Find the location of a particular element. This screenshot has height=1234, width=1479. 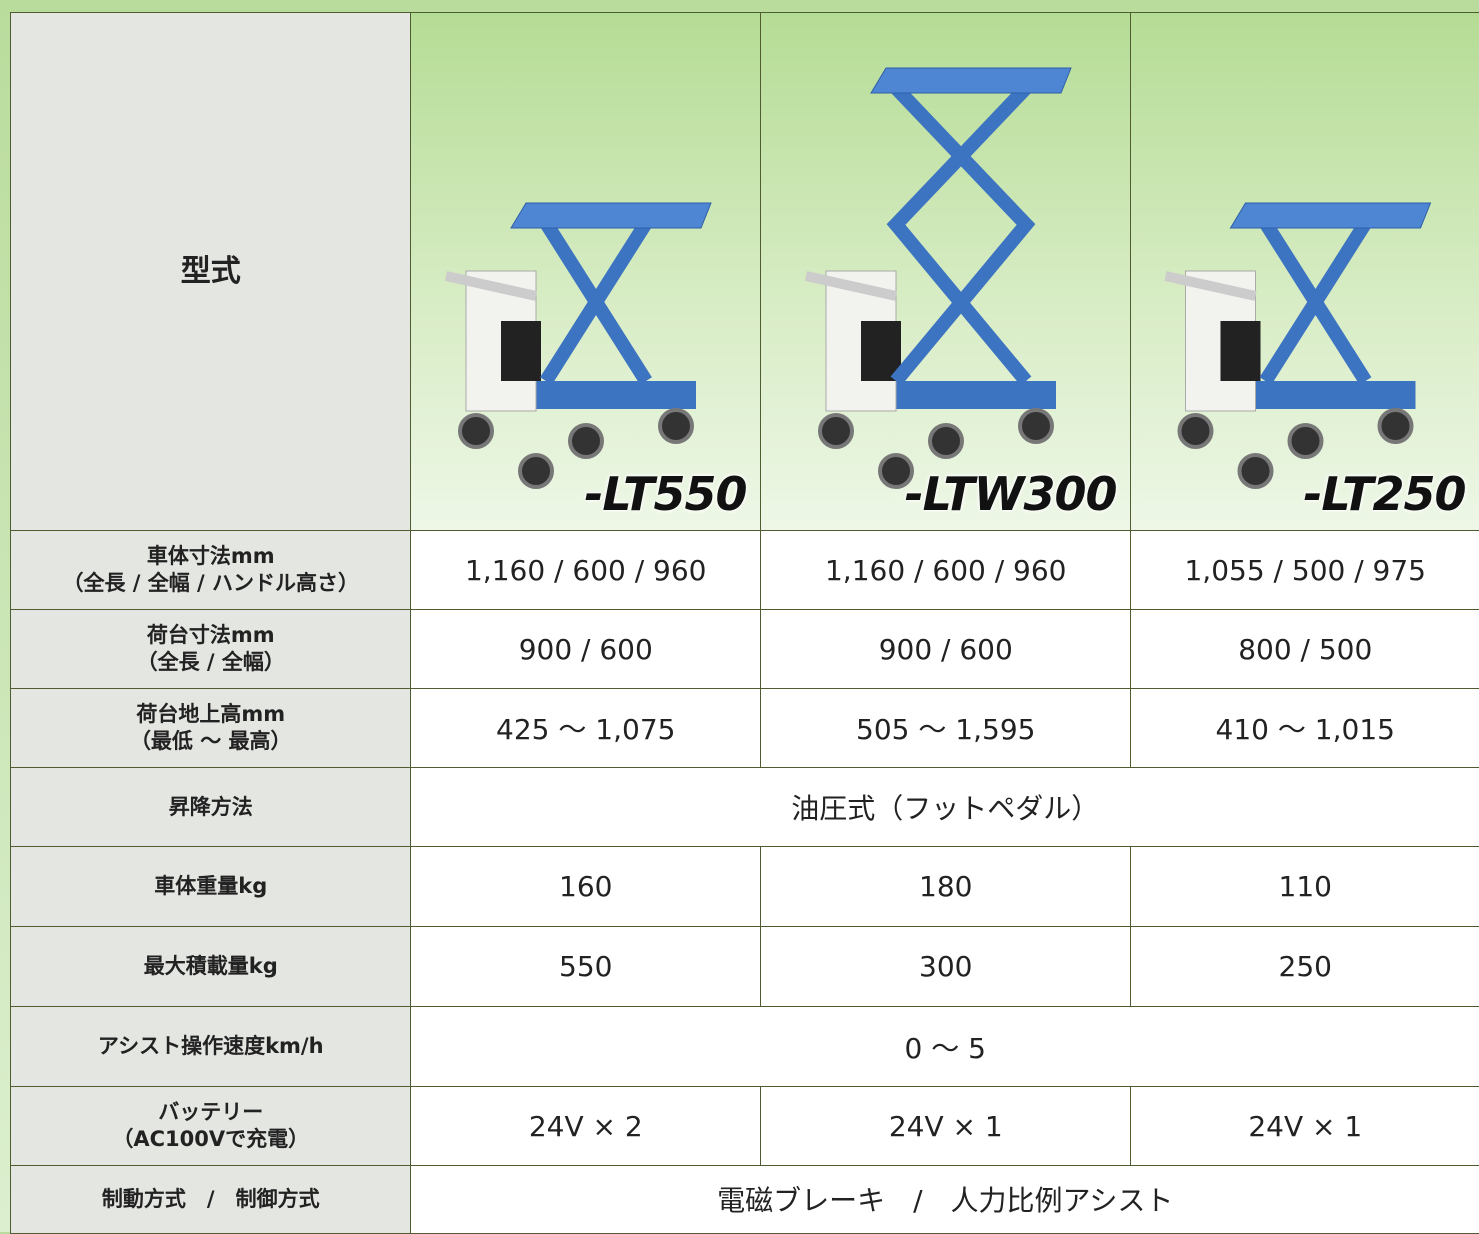

row-label-cell: 最大積載量kg is located at coordinates (211, 967).